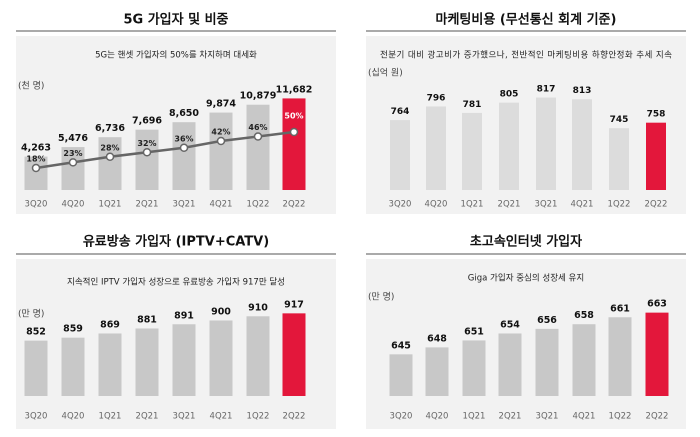 The width and height of the screenshot is (700, 437). I want to click on value-label: 658, so click(584, 315).